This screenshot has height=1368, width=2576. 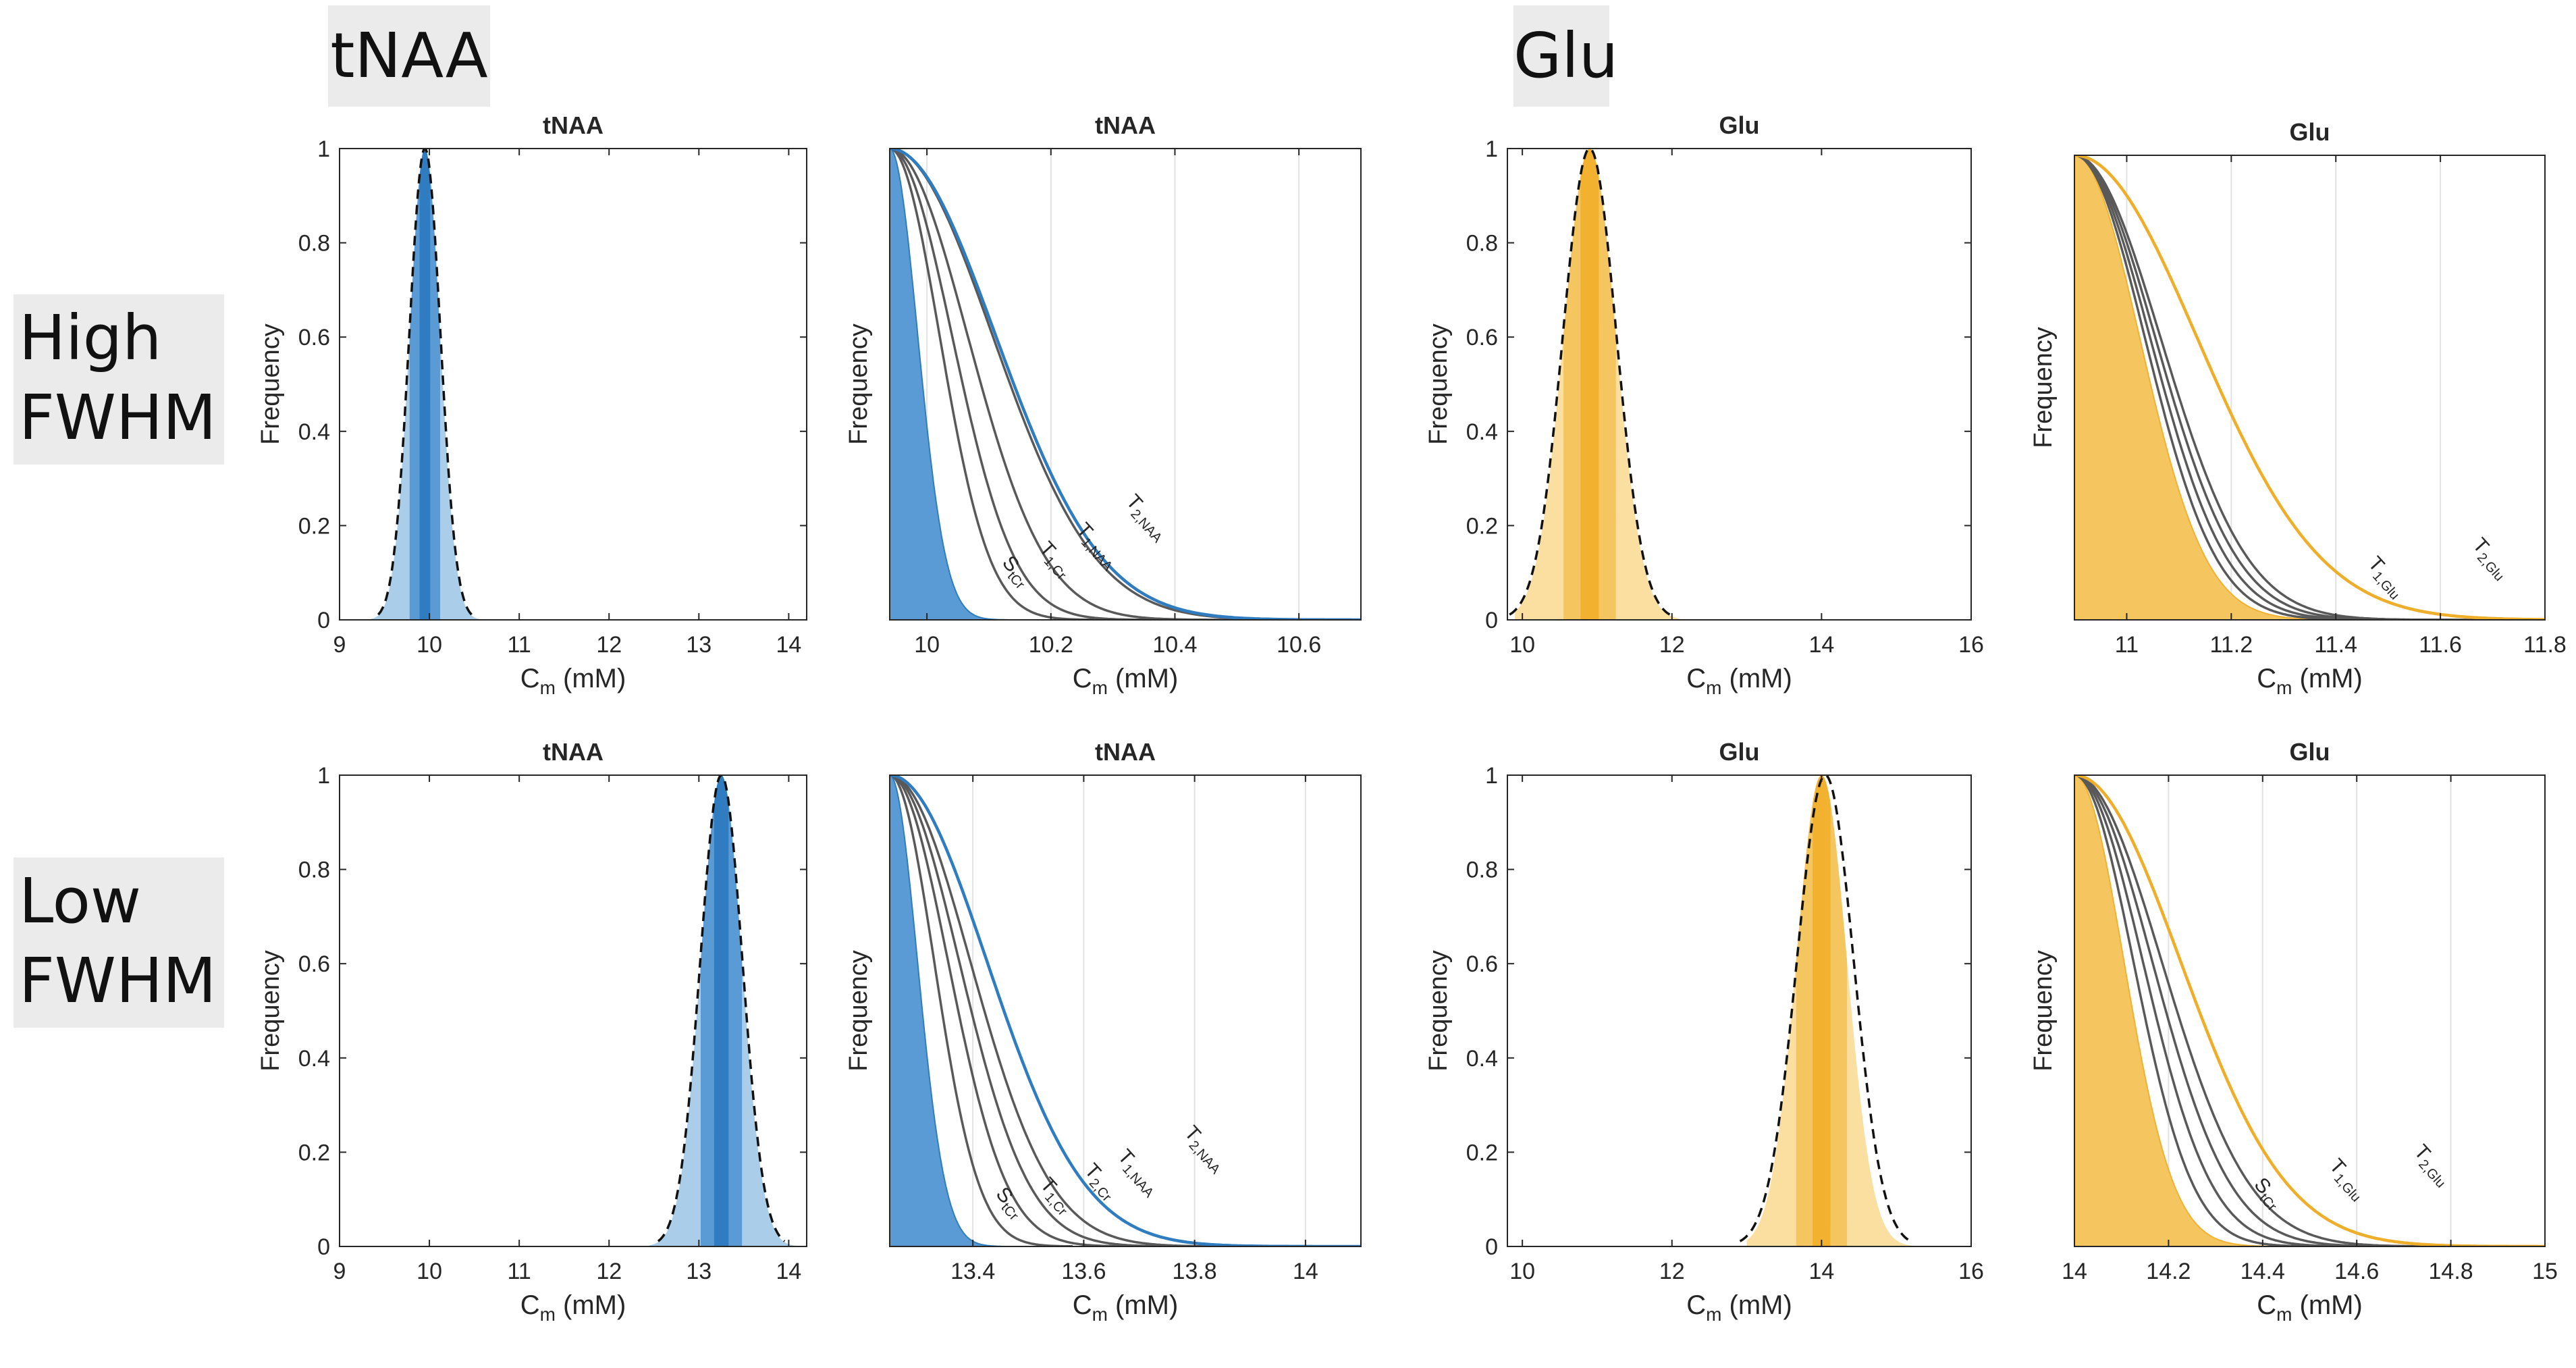 What do you see at coordinates (1482, 337) in the screenshot?
I see `y-tick-label: 0.6` at bounding box center [1482, 337].